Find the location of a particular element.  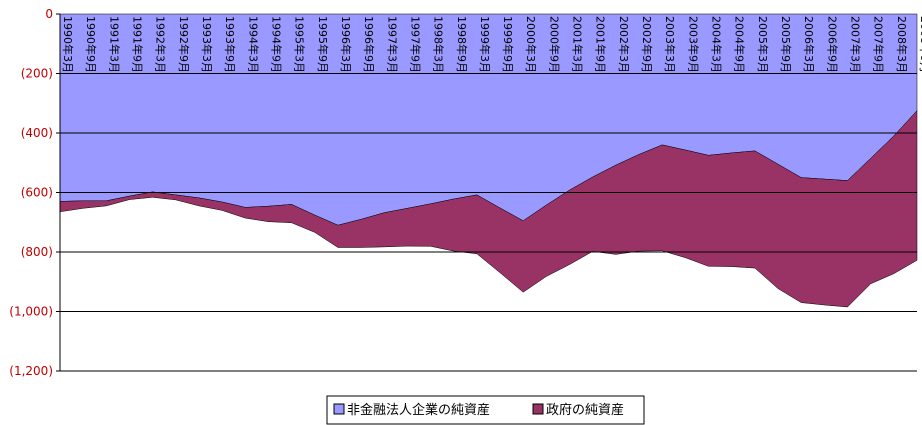

x-tick-label: 2003年9月 is located at coordinates (693, 44).